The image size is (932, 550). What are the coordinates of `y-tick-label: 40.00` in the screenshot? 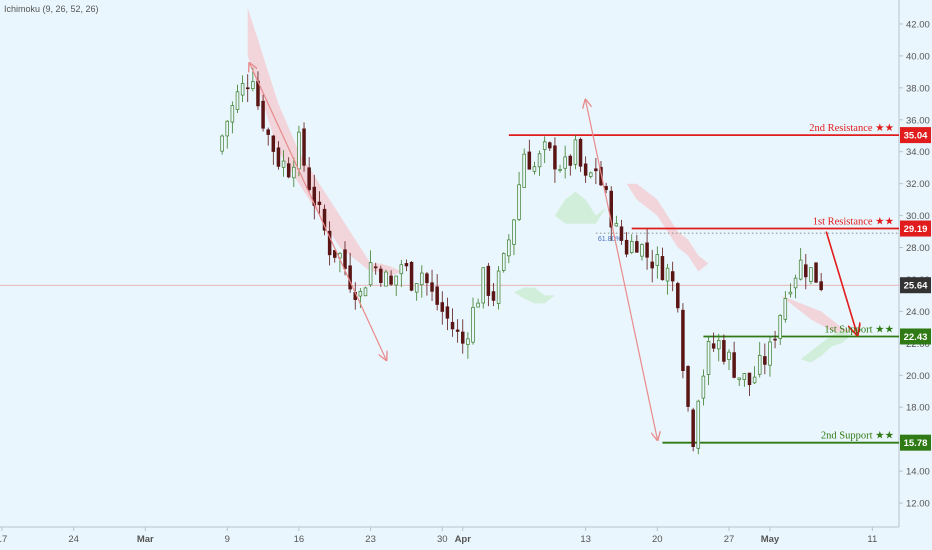 It's located at (918, 56).